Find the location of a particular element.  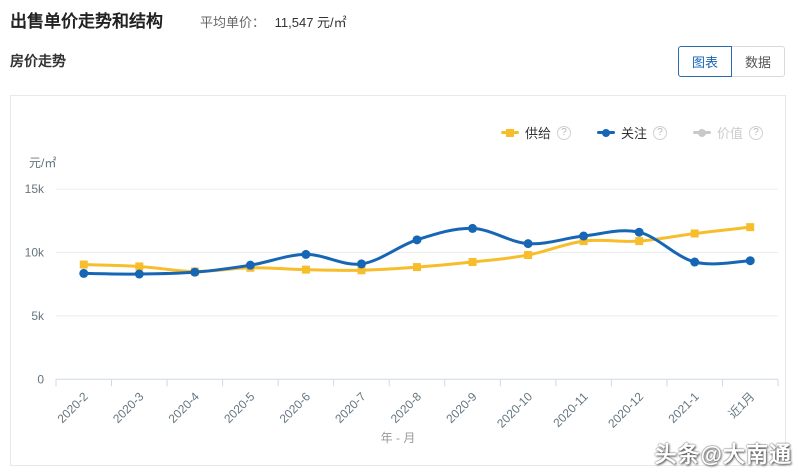

svg-text: 2020-2 is located at coordinates (73, 407).